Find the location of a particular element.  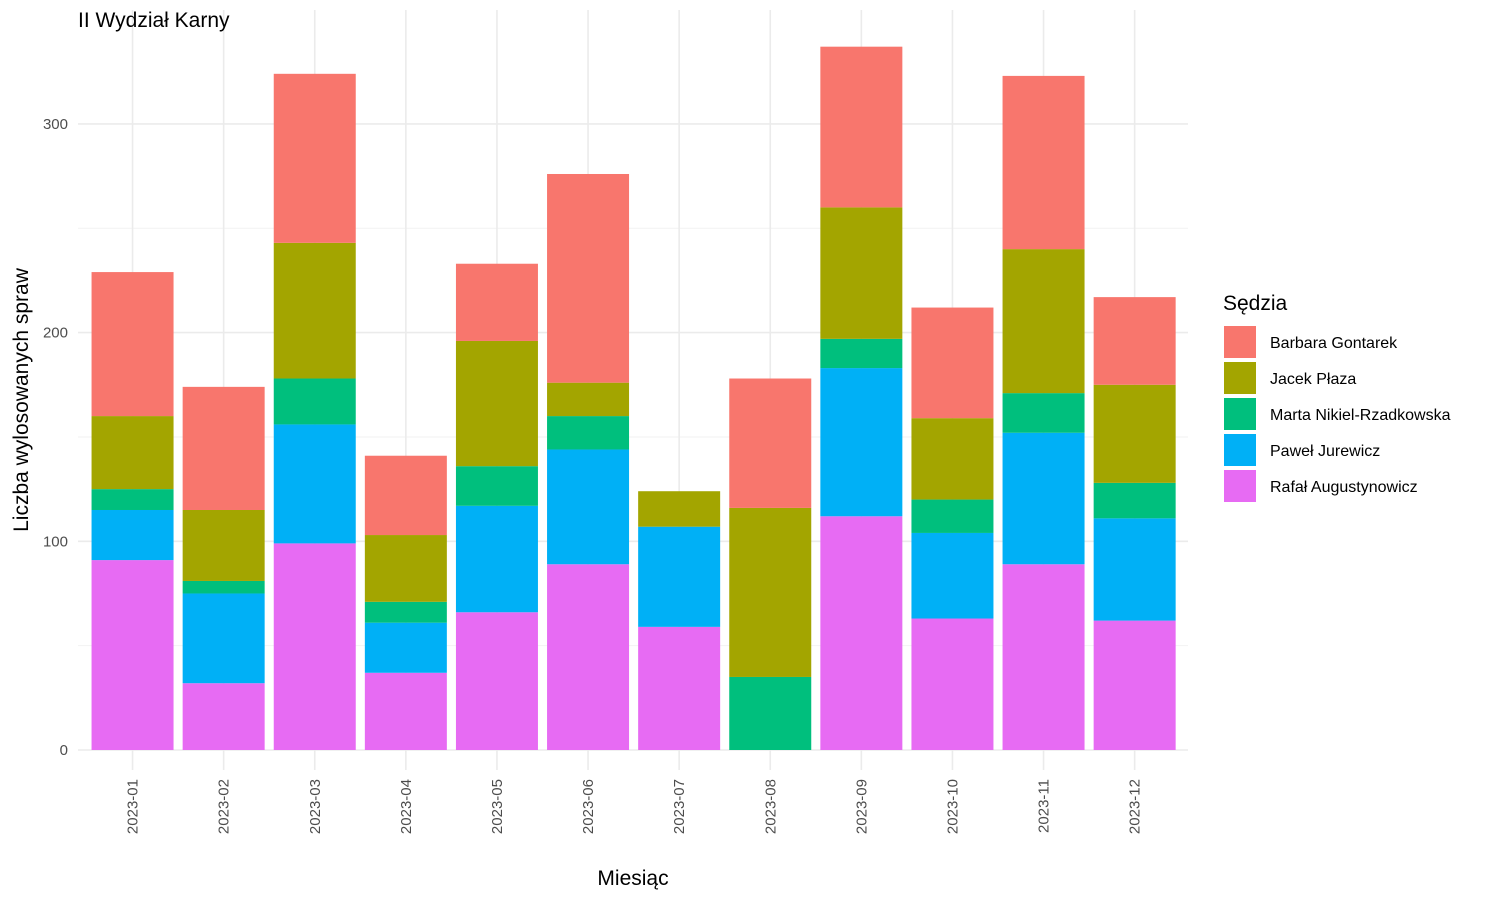

x-tick-label: 2023-04 is located at coordinates (406, 806).